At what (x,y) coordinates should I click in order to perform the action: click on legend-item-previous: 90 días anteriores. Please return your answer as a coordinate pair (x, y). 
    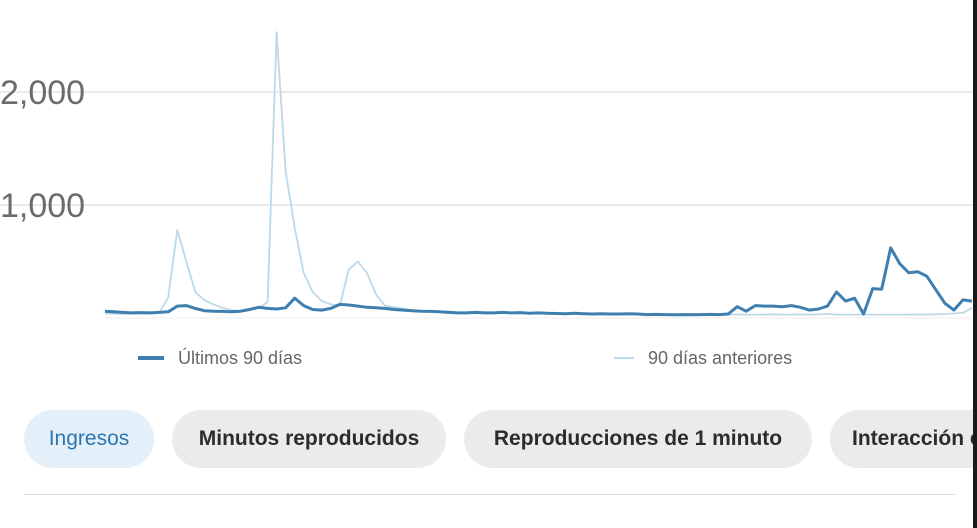
    Looking at the image, I should click on (703, 358).